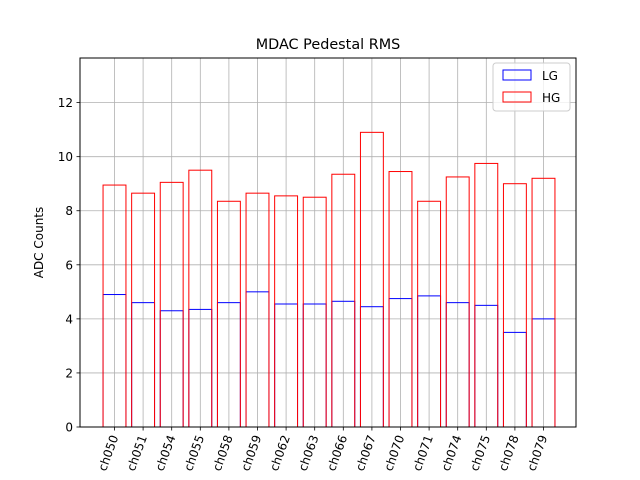  I want to click on x-tick-label: ch071, so click(423, 453).